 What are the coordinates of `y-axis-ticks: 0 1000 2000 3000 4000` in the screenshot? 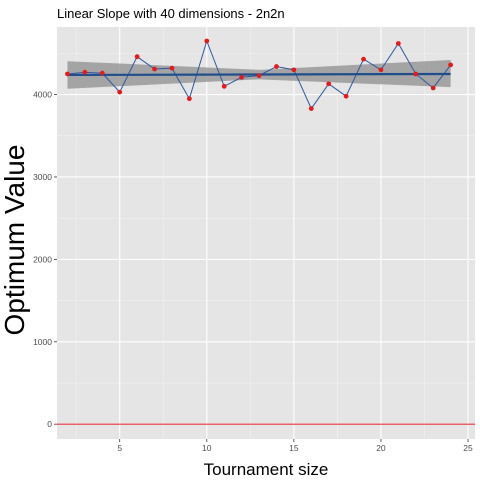 It's located at (45, 259).